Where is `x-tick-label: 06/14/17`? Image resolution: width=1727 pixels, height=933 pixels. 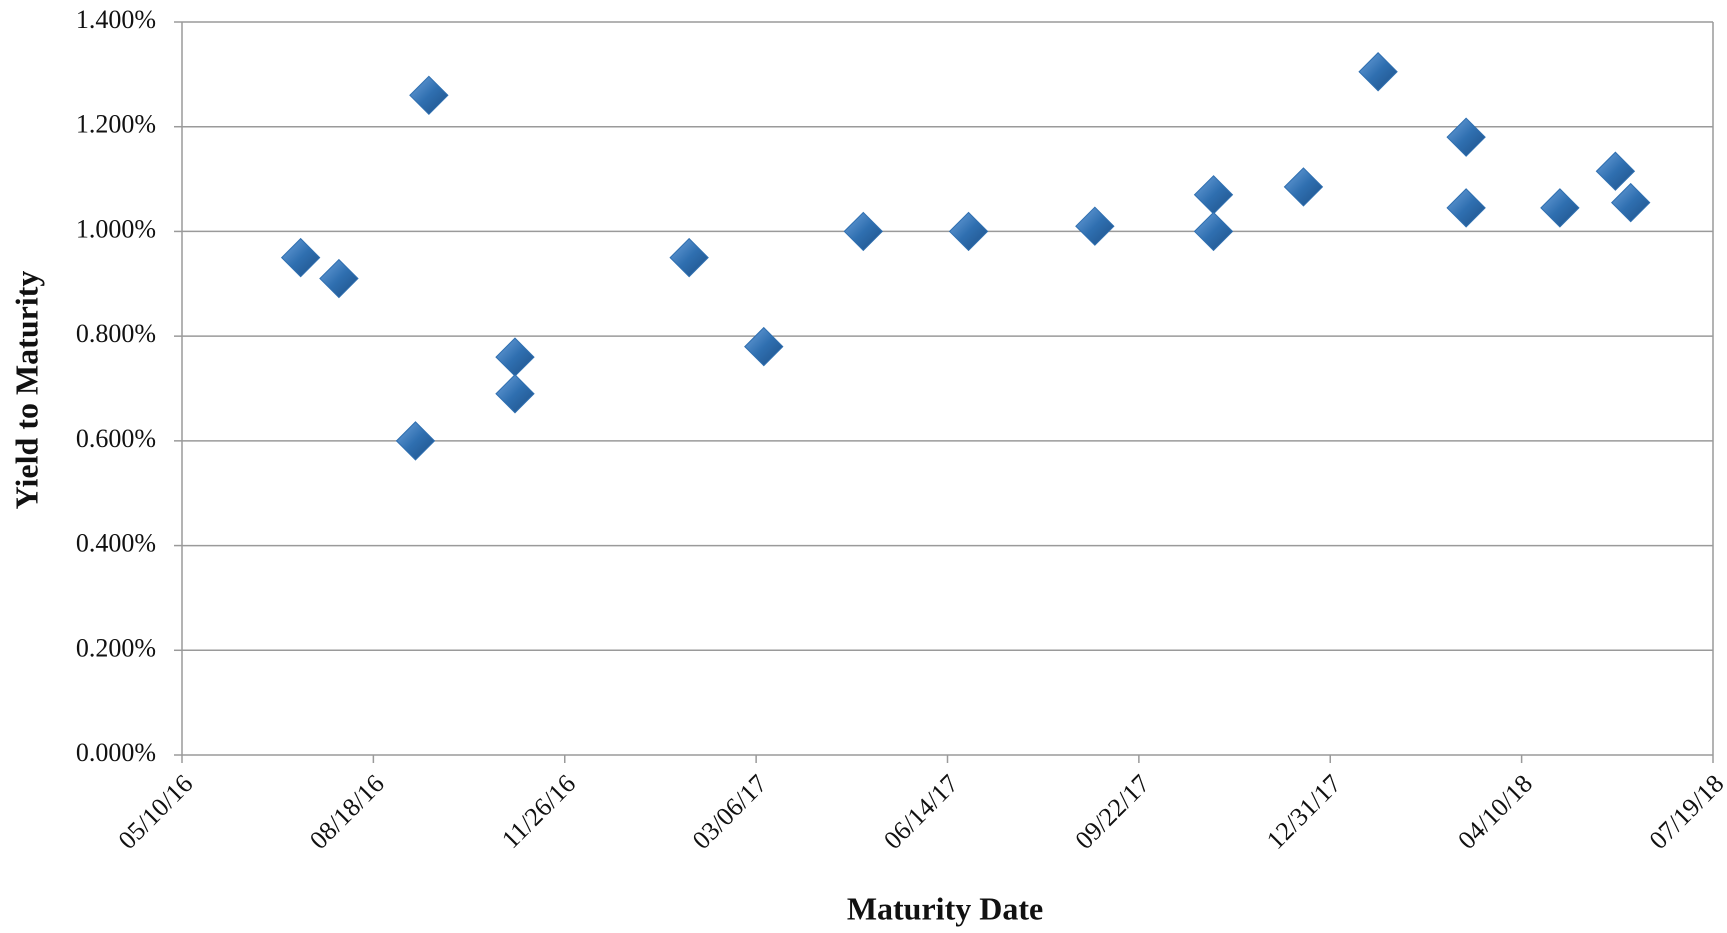
x-tick-label: 06/14/17 is located at coordinates (921, 812).